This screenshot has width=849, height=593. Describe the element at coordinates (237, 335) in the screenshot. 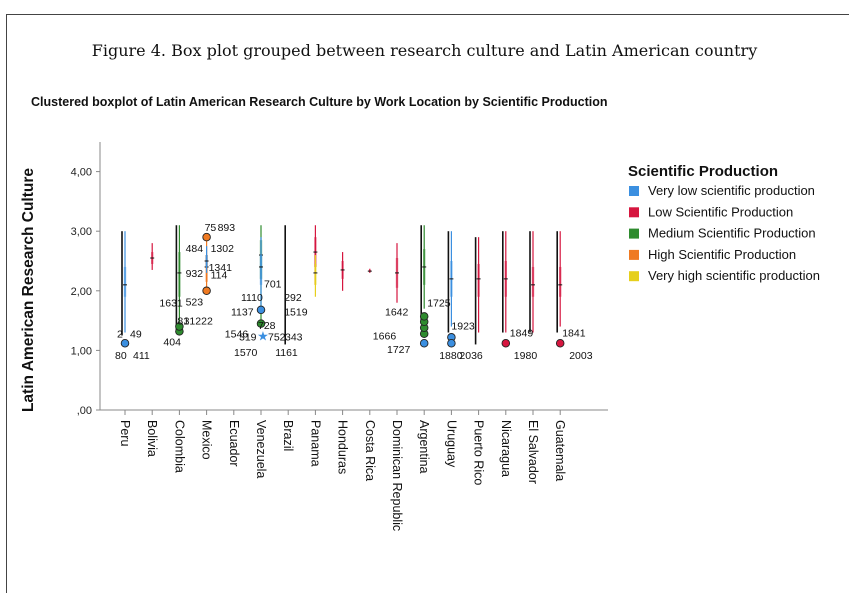

I see `outlier-case-label: 1546` at that location.